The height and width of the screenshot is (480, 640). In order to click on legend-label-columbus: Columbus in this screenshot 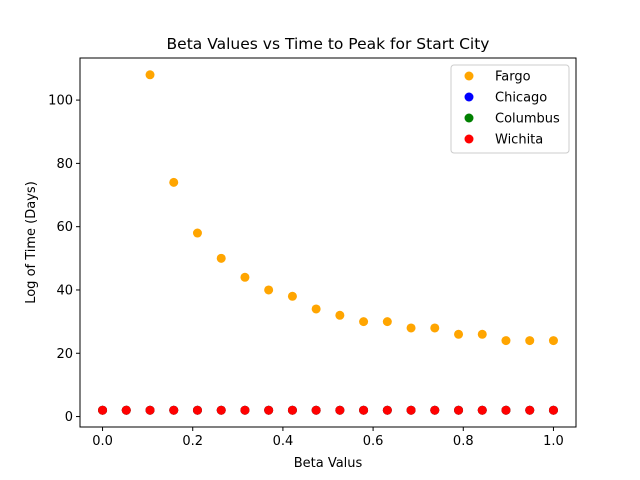, I will do `click(527, 119)`.